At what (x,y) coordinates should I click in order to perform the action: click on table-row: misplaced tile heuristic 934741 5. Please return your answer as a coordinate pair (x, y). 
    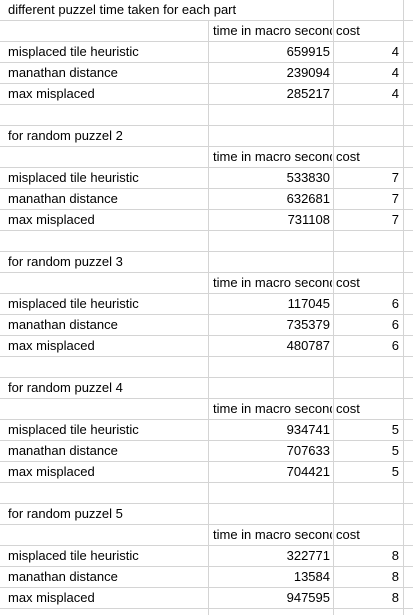
    Looking at the image, I should click on (206, 430).